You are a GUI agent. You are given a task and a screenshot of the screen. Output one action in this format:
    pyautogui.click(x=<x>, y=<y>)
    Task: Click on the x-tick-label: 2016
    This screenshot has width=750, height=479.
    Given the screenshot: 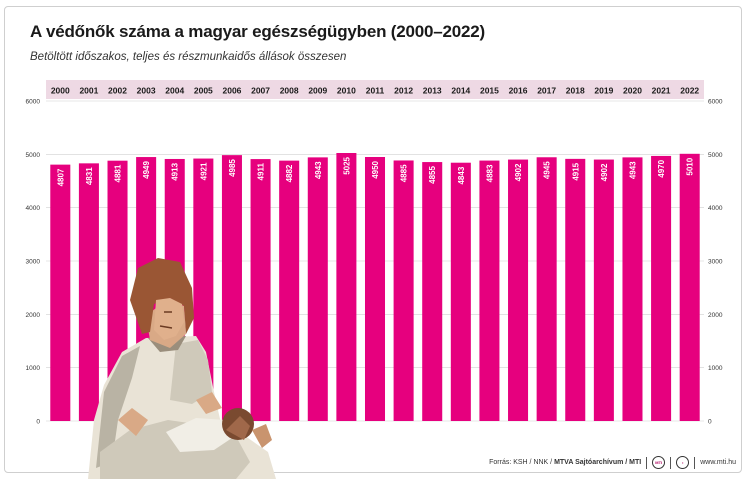 What is the action you would take?
    pyautogui.click(x=518, y=91)
    